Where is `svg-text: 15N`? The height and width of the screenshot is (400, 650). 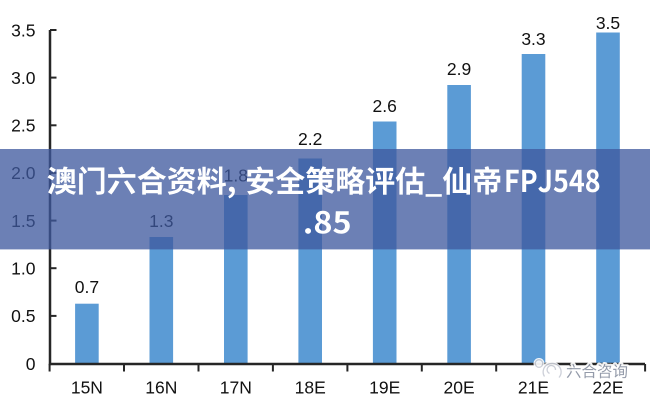 svg-text: 15N is located at coordinates (87, 388).